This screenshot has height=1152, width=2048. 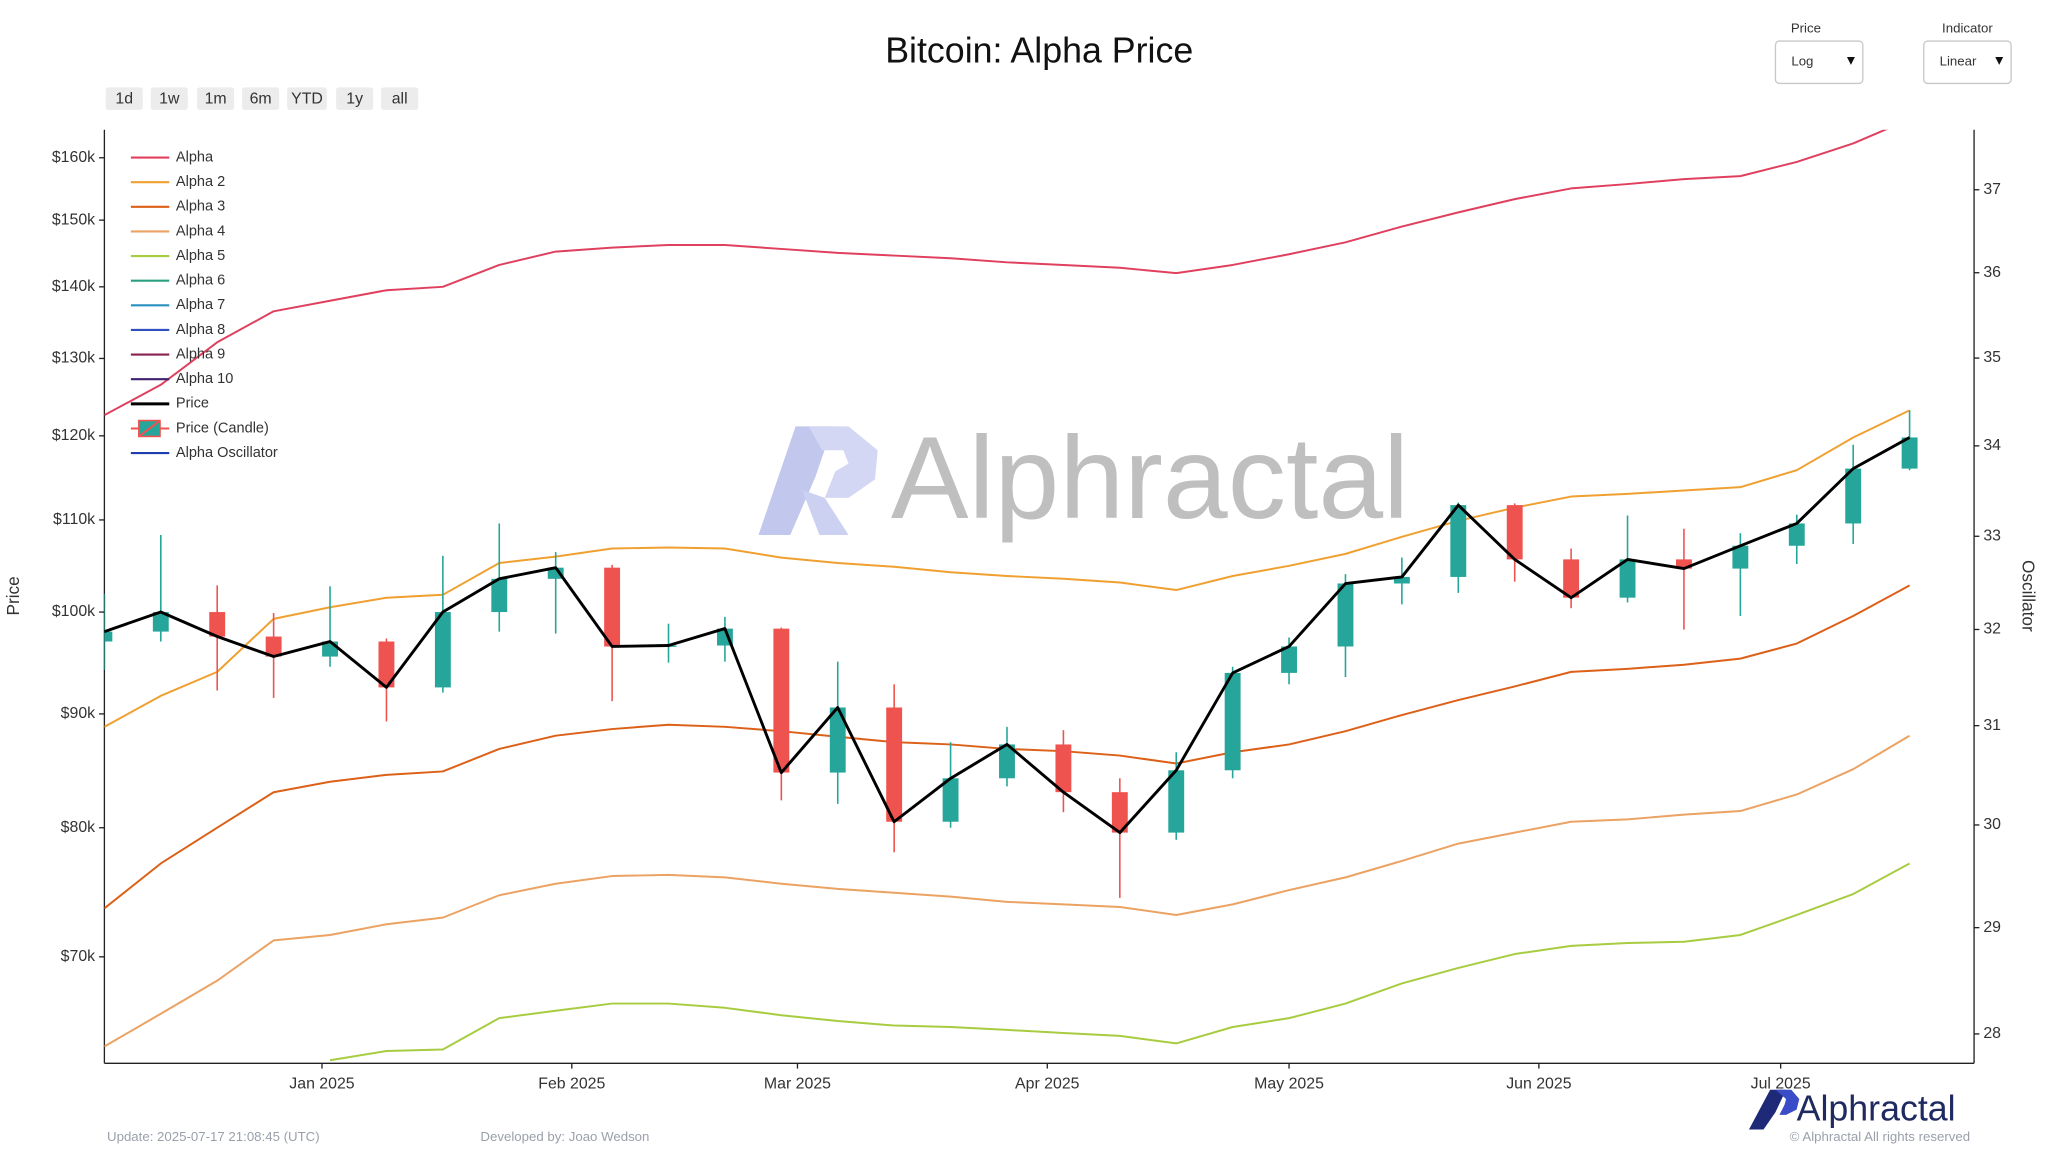 What do you see at coordinates (73, 611) in the screenshot?
I see `y-tick-label: $100k` at bounding box center [73, 611].